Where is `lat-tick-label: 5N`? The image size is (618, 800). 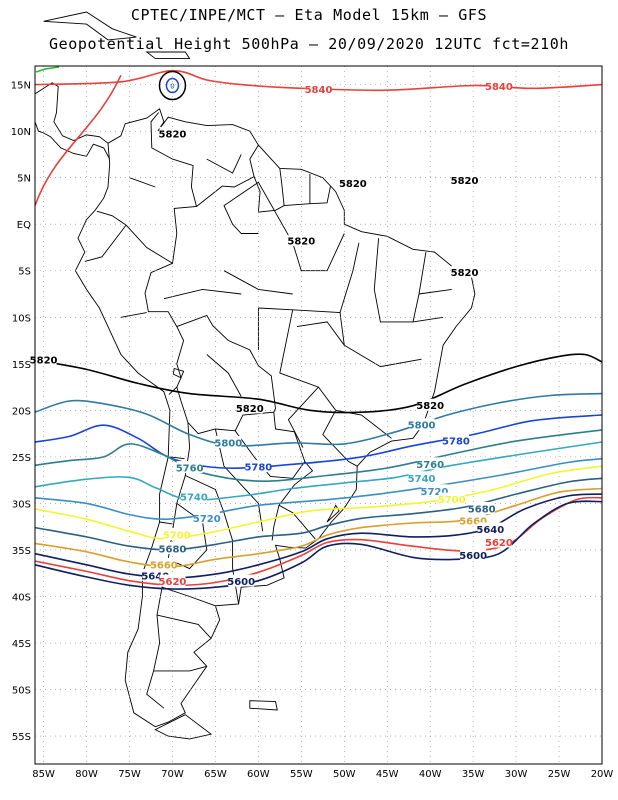 lat-tick-label: 5N is located at coordinates (24, 179).